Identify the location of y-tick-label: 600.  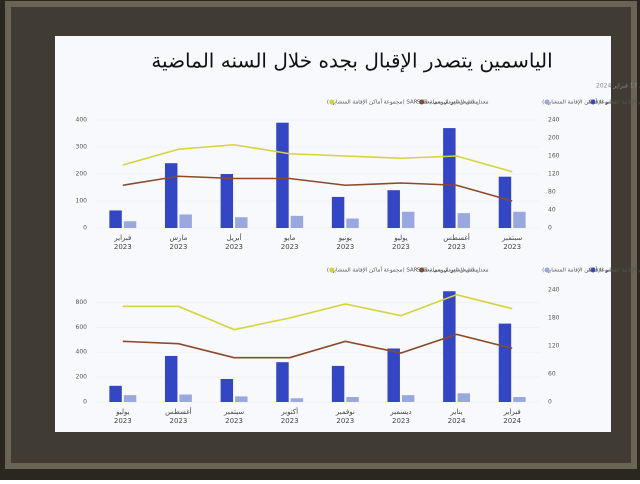
(82, 327).